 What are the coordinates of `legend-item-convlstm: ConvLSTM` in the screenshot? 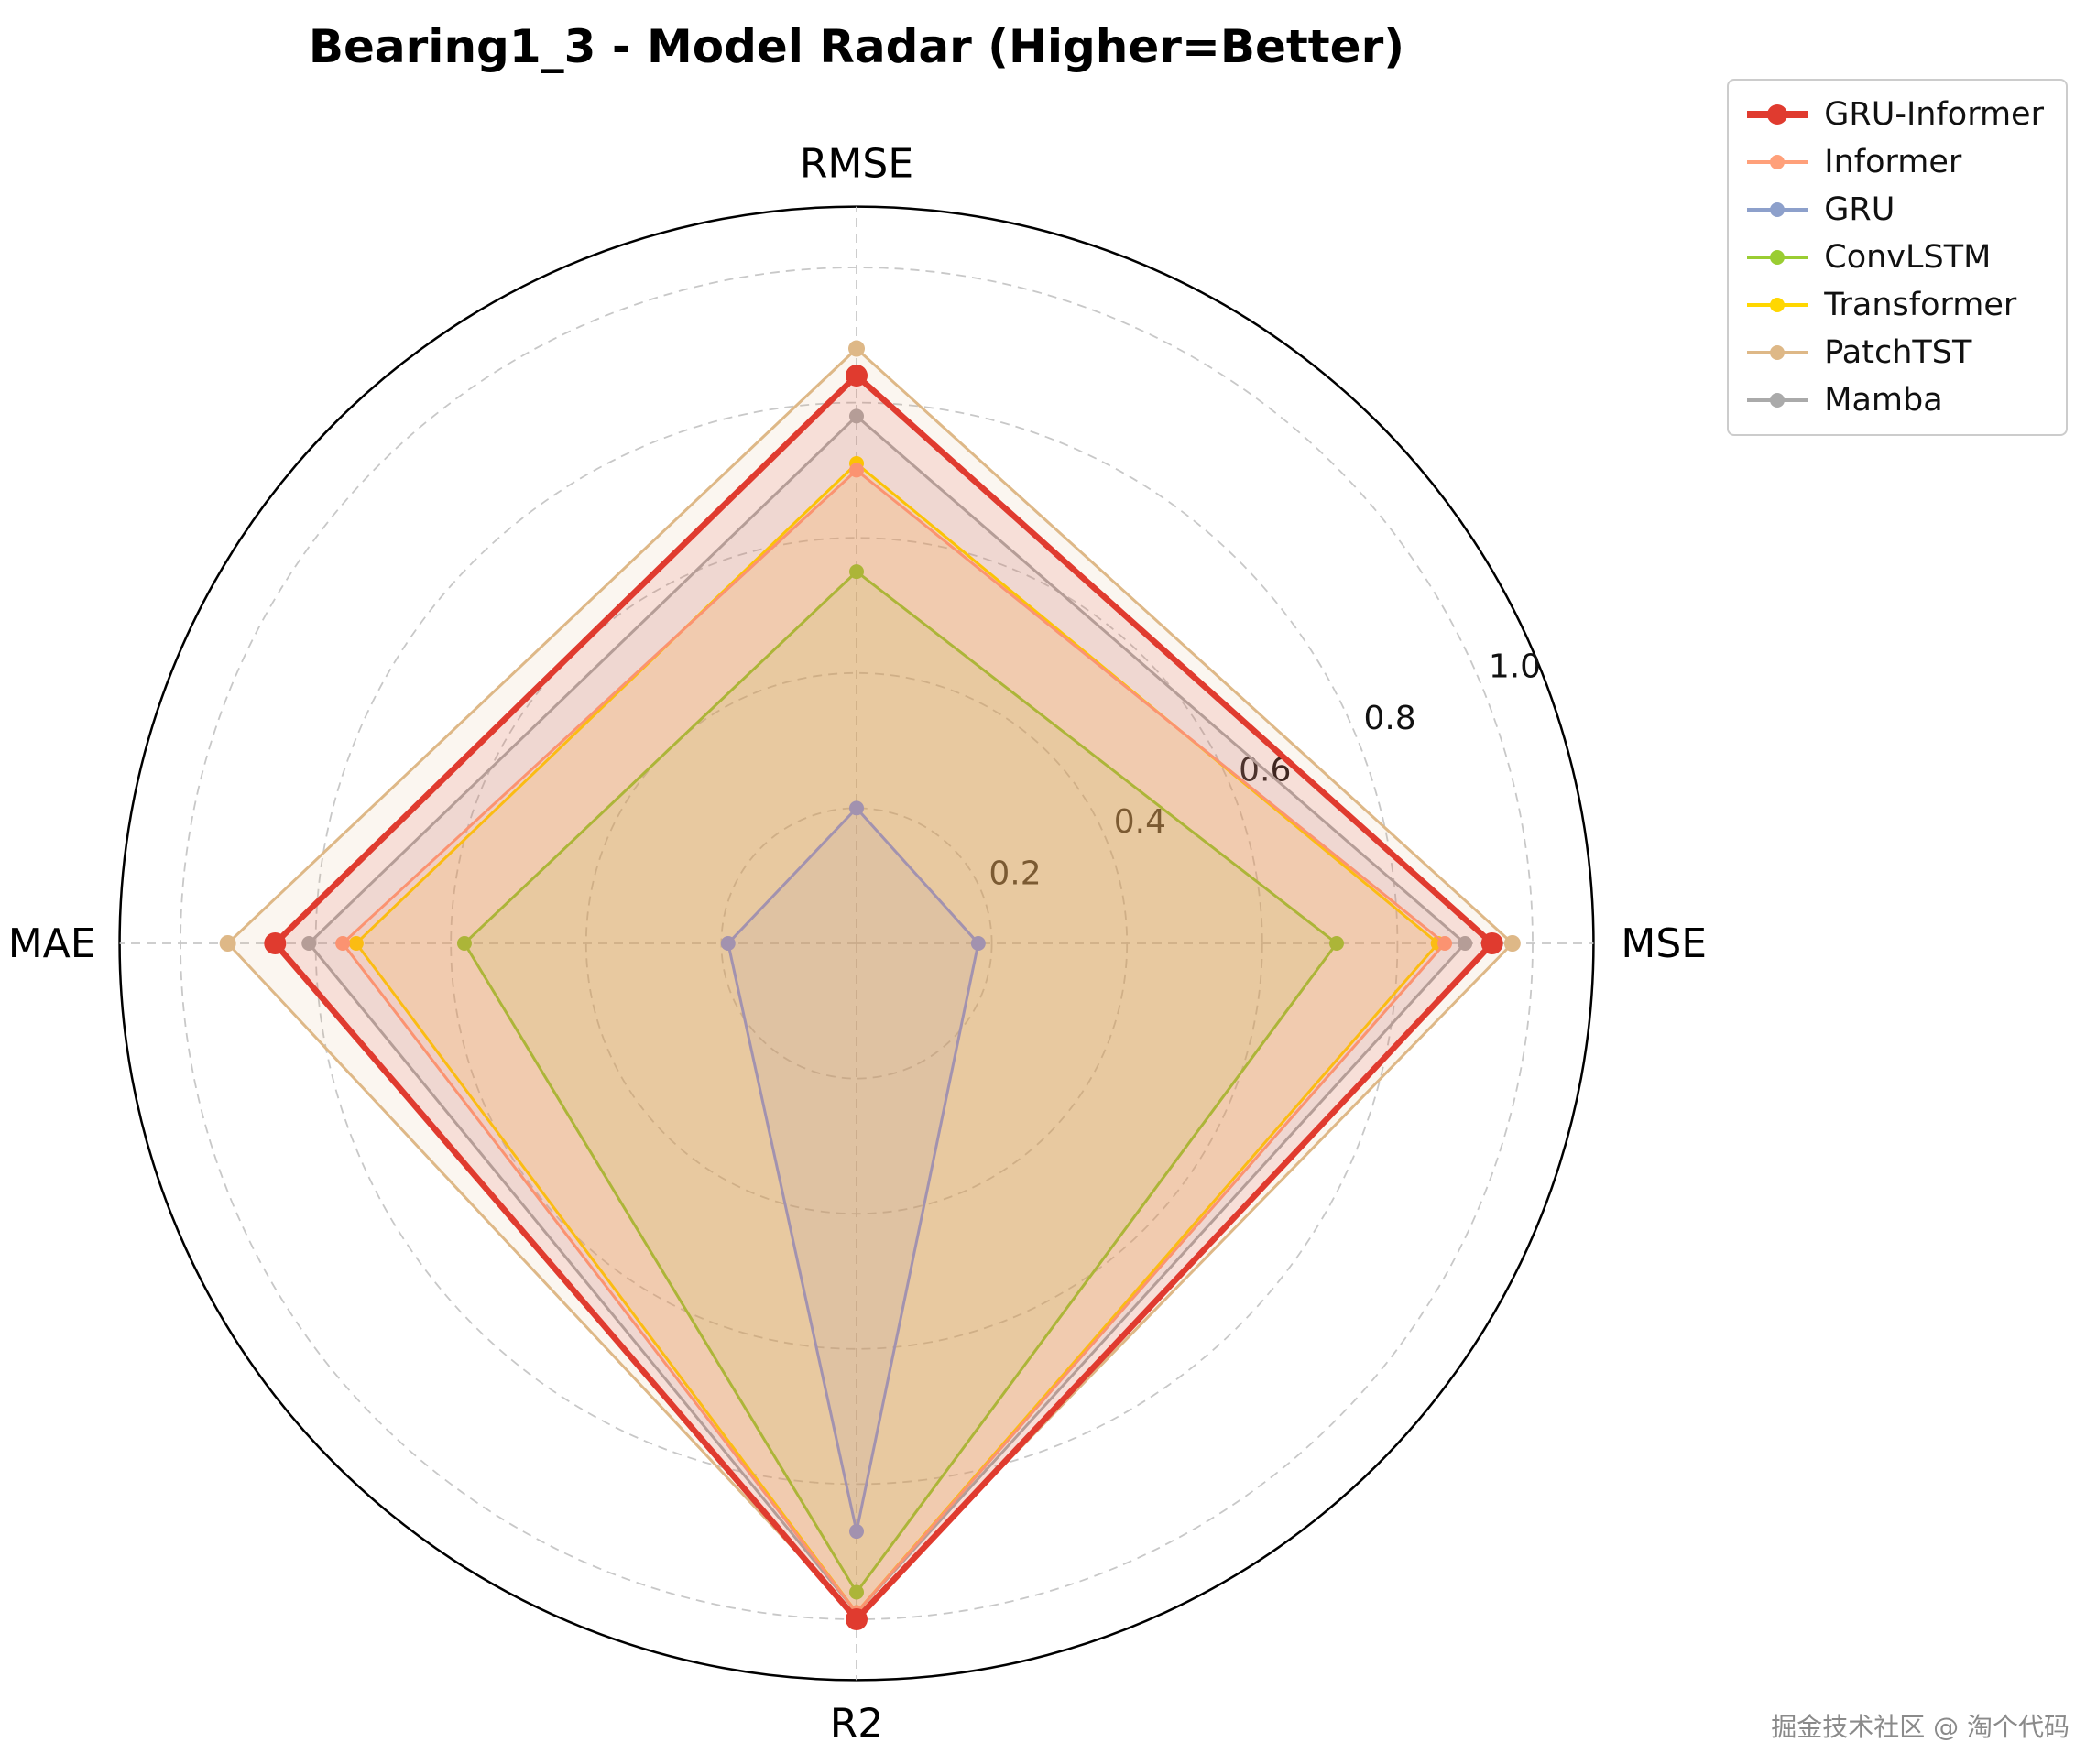 It's located at (1893, 257).